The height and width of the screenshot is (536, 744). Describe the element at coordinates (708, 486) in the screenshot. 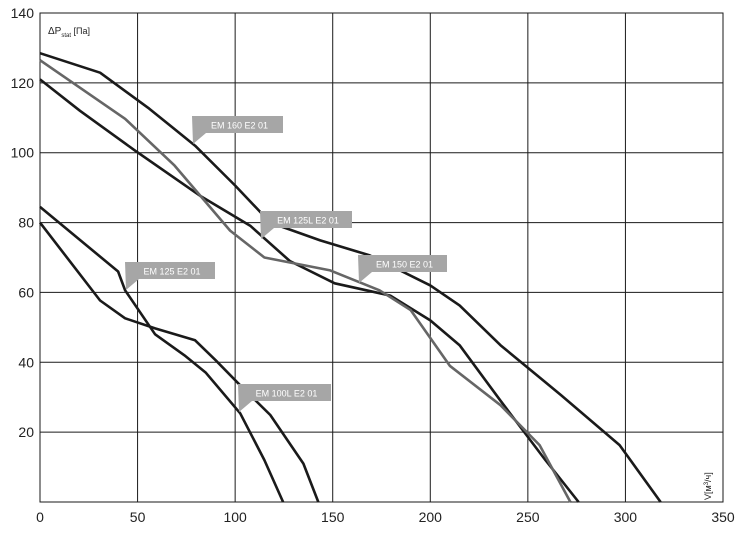

I see `x-axis-label: V[м3/ч]` at that location.